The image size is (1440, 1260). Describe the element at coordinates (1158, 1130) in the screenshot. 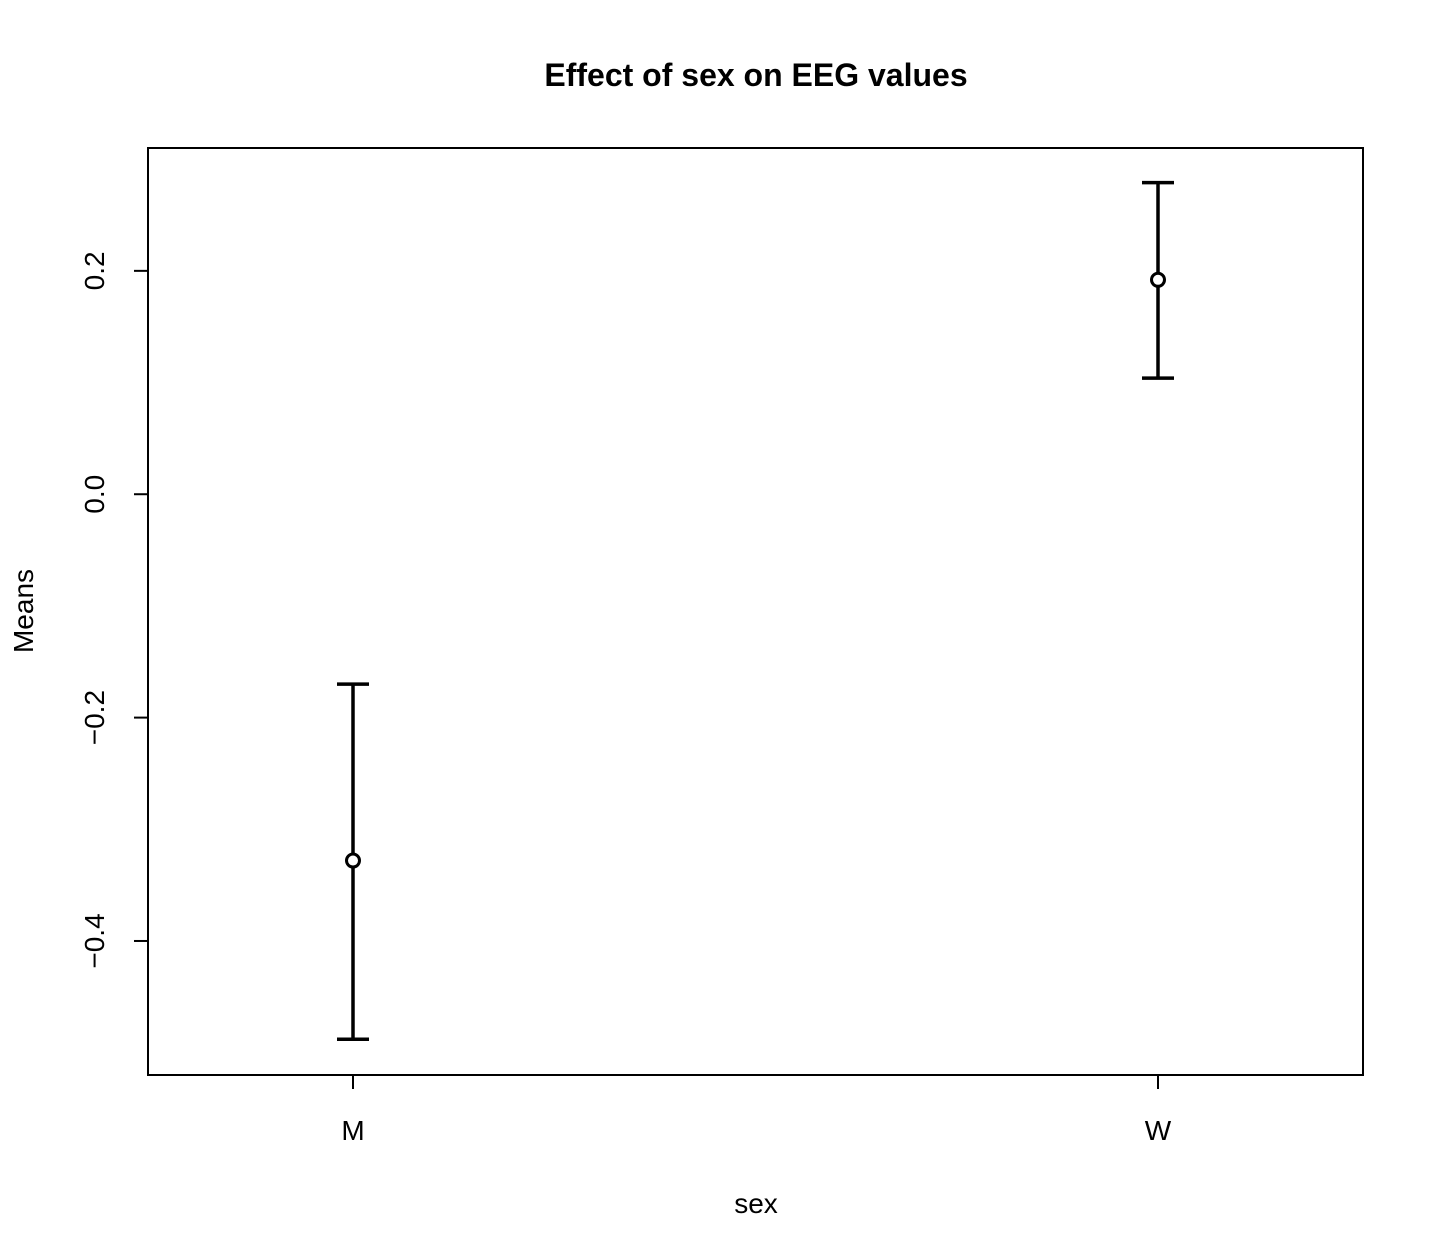

I see `x-tick-label: W` at that location.